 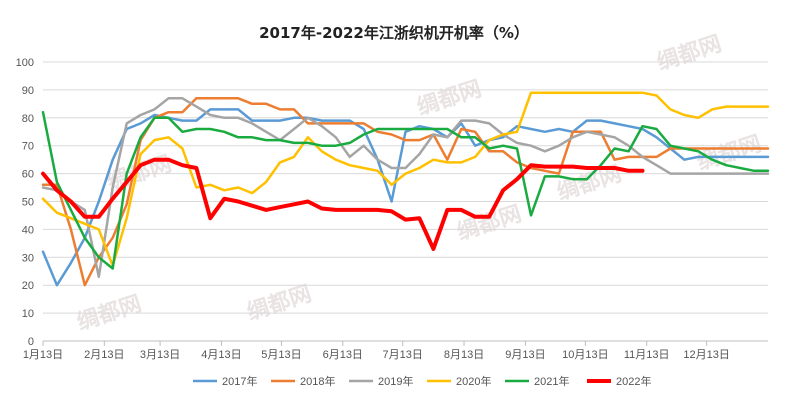 What do you see at coordinates (104, 355) in the screenshot?
I see `x-tick-label: 2月13日` at bounding box center [104, 355].